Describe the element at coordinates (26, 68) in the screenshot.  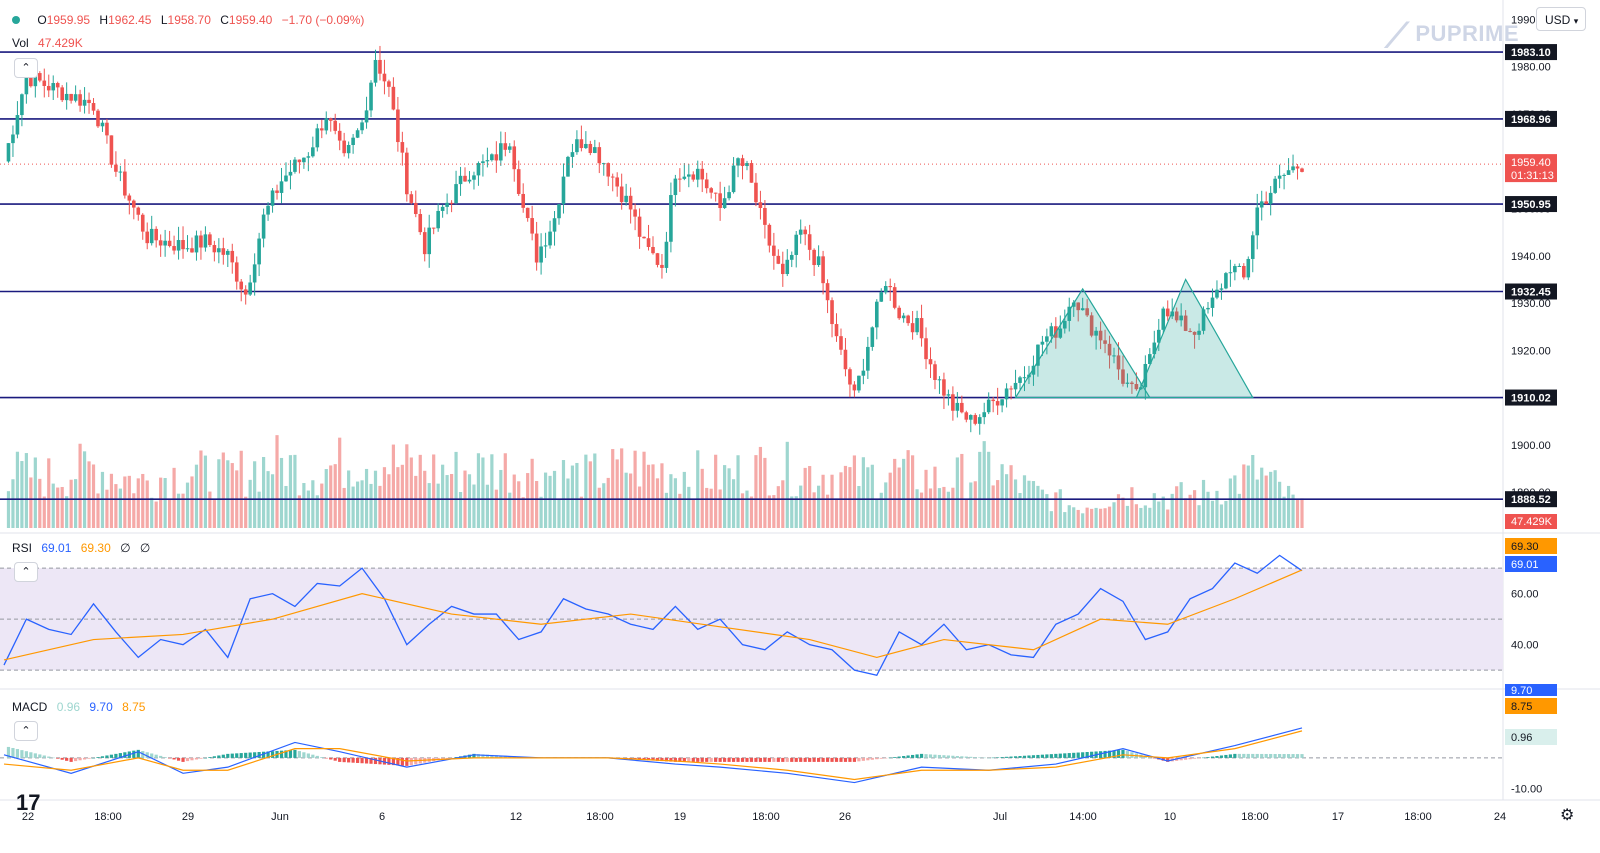
I see `collapse-main-button: ⌃` at that location.